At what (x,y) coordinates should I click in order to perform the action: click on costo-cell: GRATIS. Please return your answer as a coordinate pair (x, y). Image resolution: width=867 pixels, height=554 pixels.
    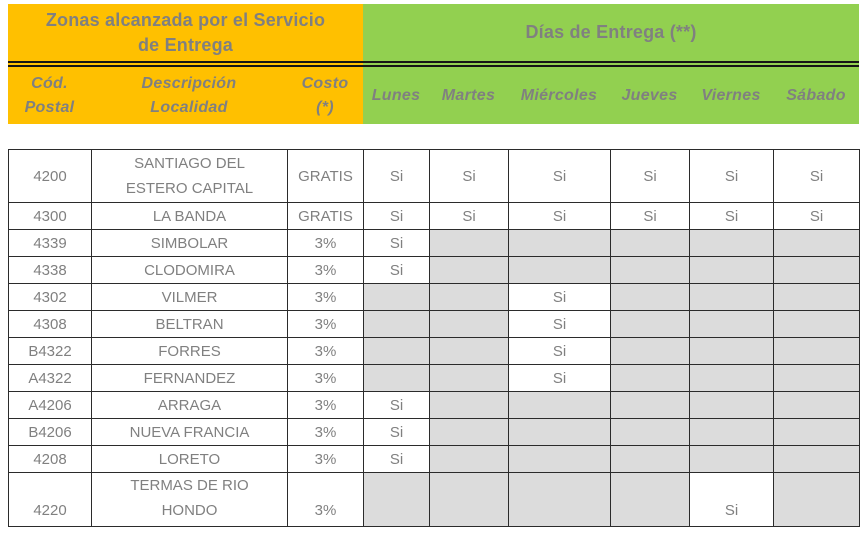
    Looking at the image, I should click on (325, 216).